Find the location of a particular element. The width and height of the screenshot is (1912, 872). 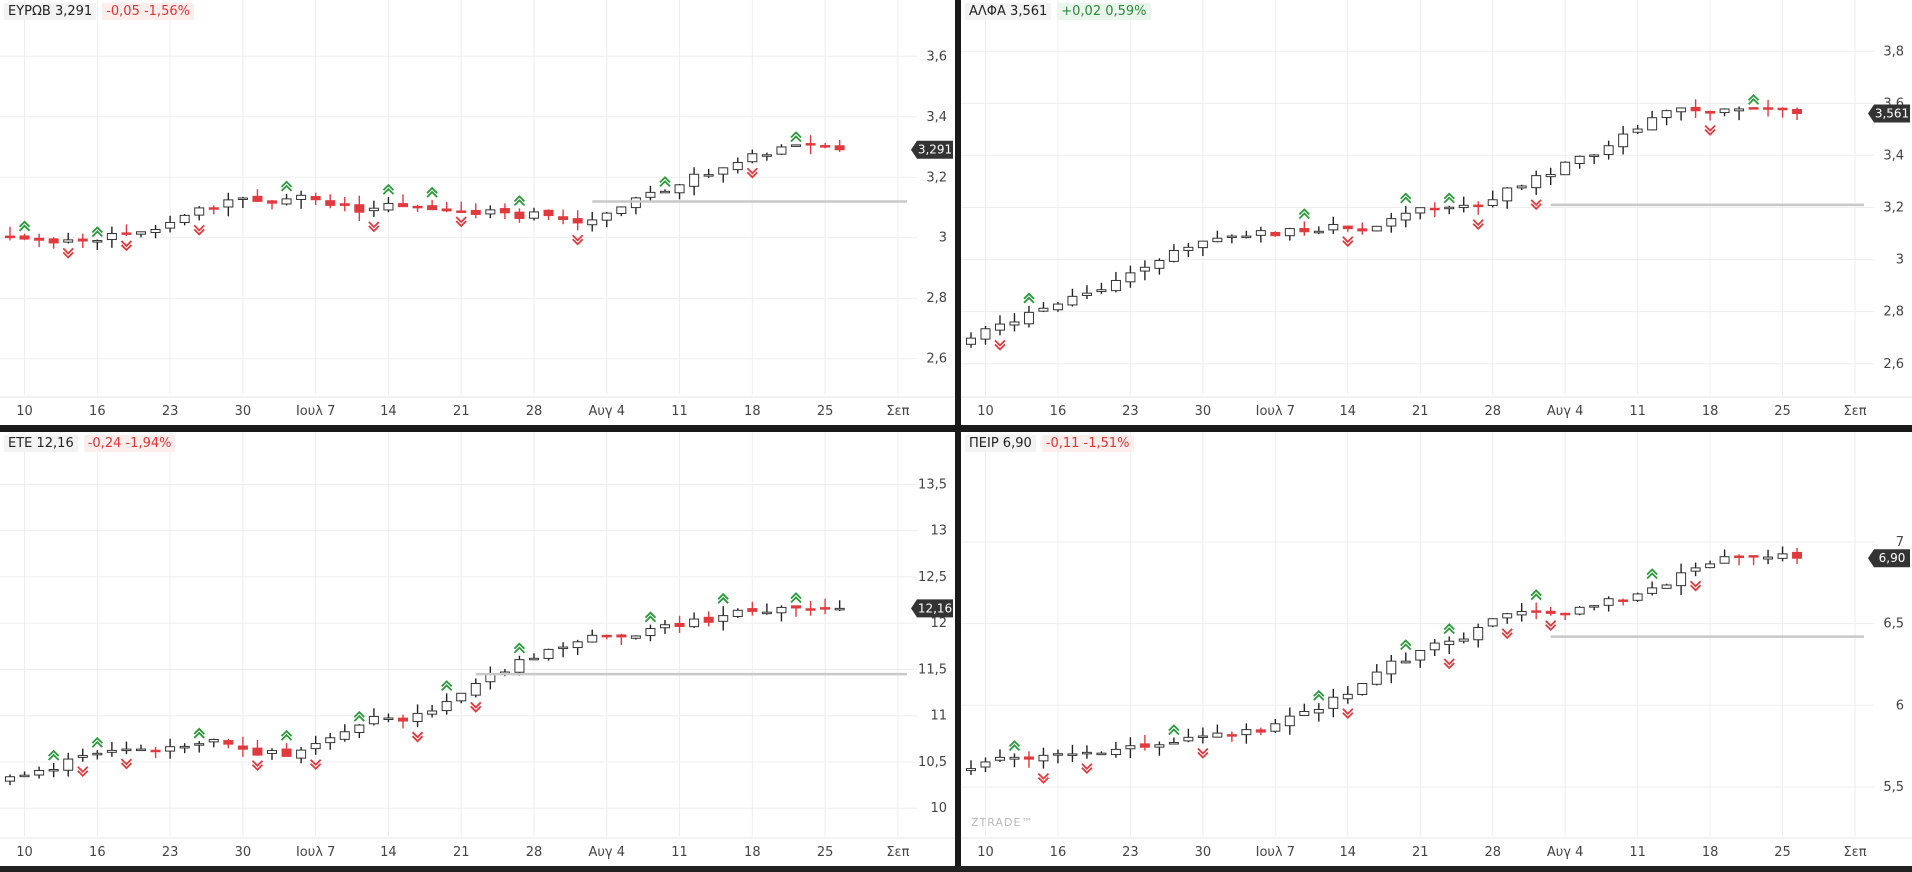

x-tick-label: 23 is located at coordinates (1130, 852).